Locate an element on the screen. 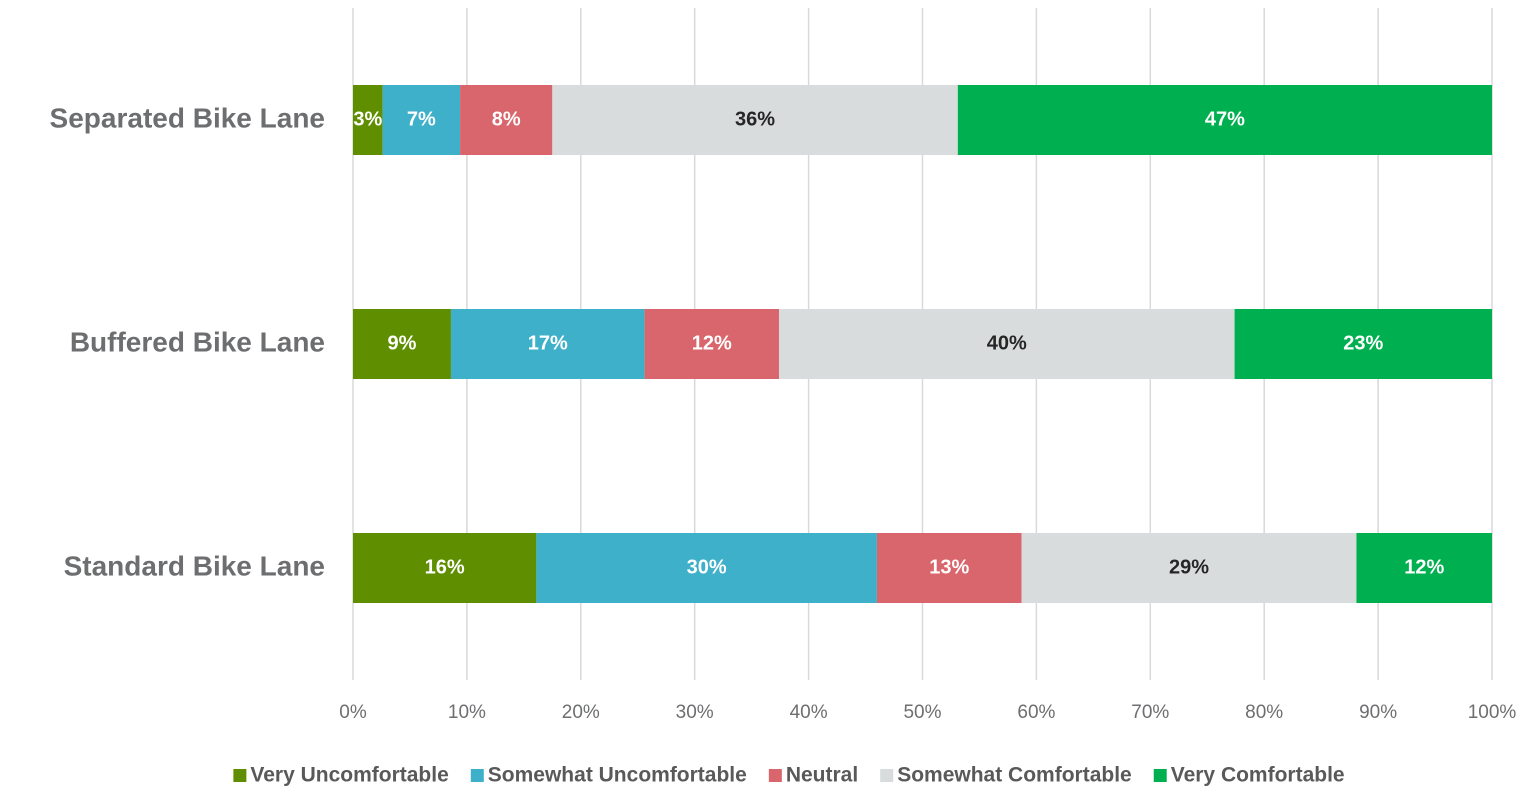 This screenshot has width=1524, height=794. x-tick-label: 10% is located at coordinates (467, 712).